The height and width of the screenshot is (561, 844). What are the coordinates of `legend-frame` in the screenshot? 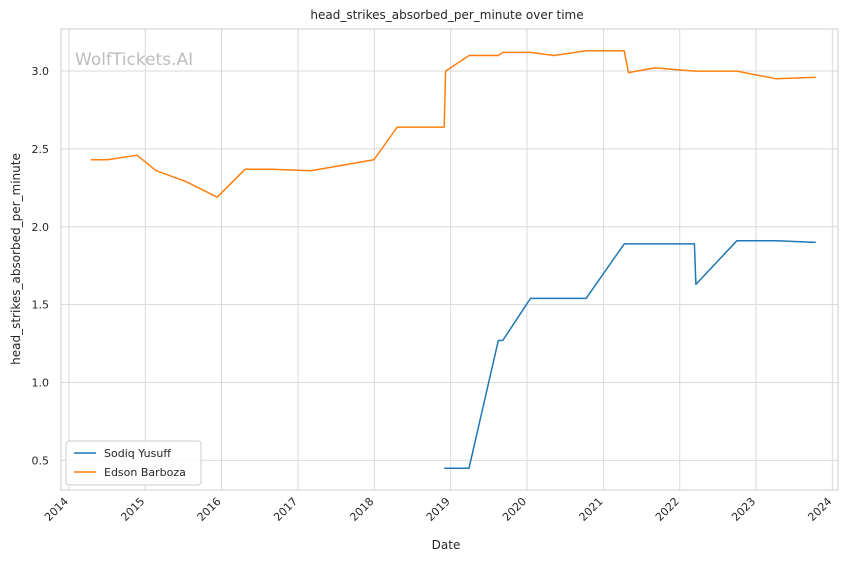 It's located at (133, 463).